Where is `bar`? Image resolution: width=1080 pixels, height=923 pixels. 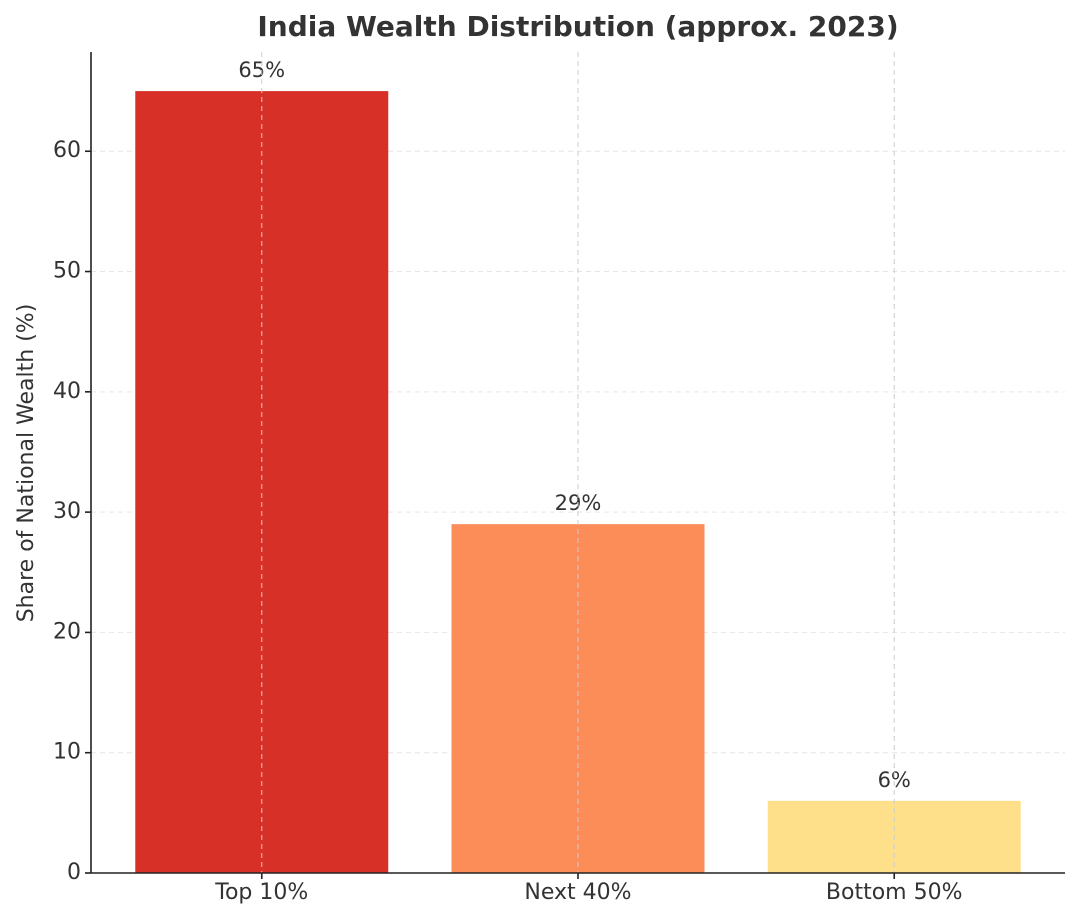 bar is located at coordinates (578, 698).